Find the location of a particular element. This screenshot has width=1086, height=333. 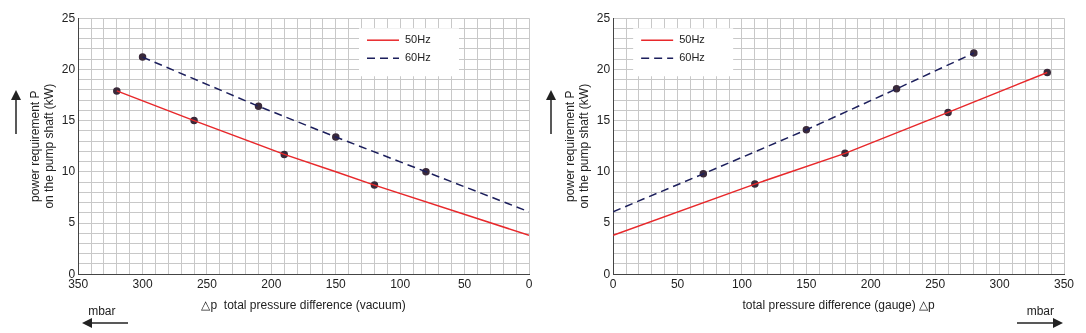

y-tick-label: 0 is located at coordinates (607, 273).